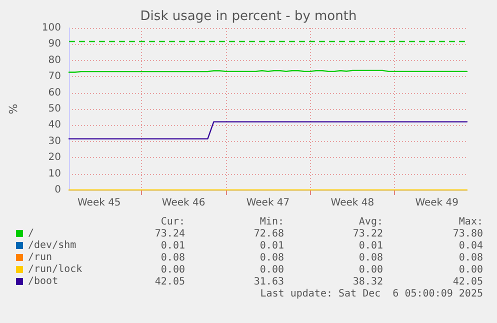 This screenshot has height=323, width=497. What do you see at coordinates (370, 222) in the screenshot?
I see `text: Avg:` at bounding box center [370, 222].